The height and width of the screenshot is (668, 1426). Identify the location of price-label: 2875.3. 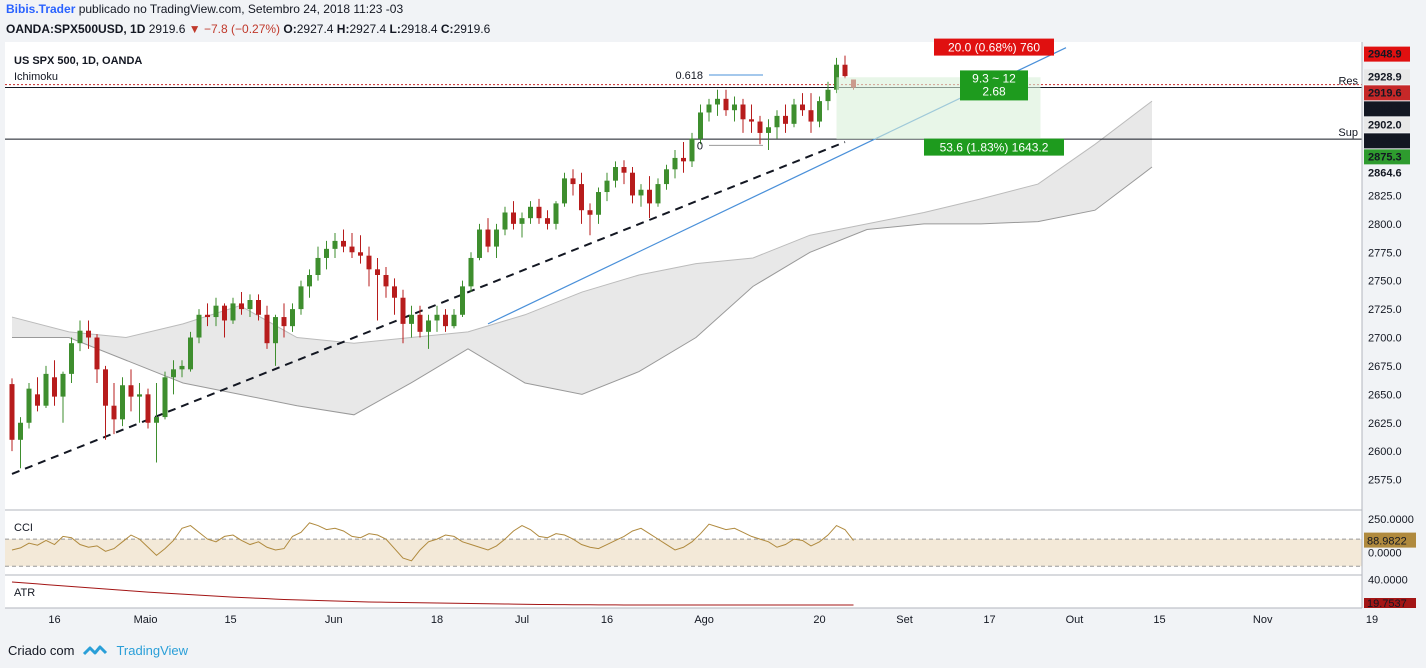
(1385, 157).